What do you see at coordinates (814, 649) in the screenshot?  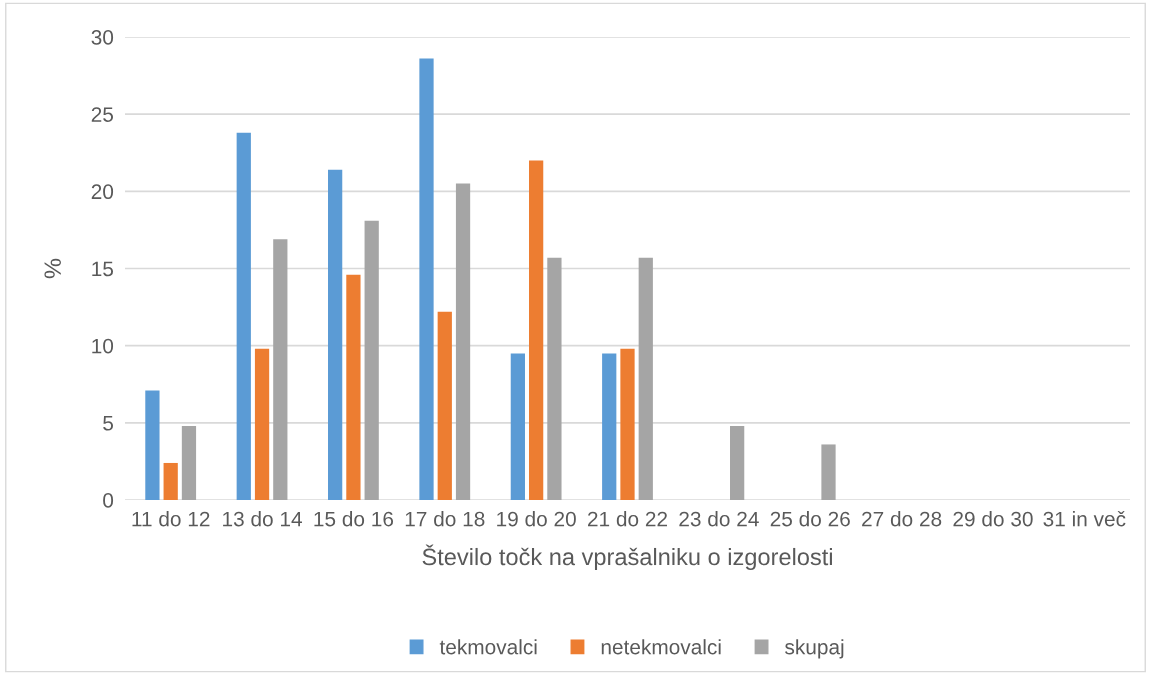 I see `legend-label: skupaj` at bounding box center [814, 649].